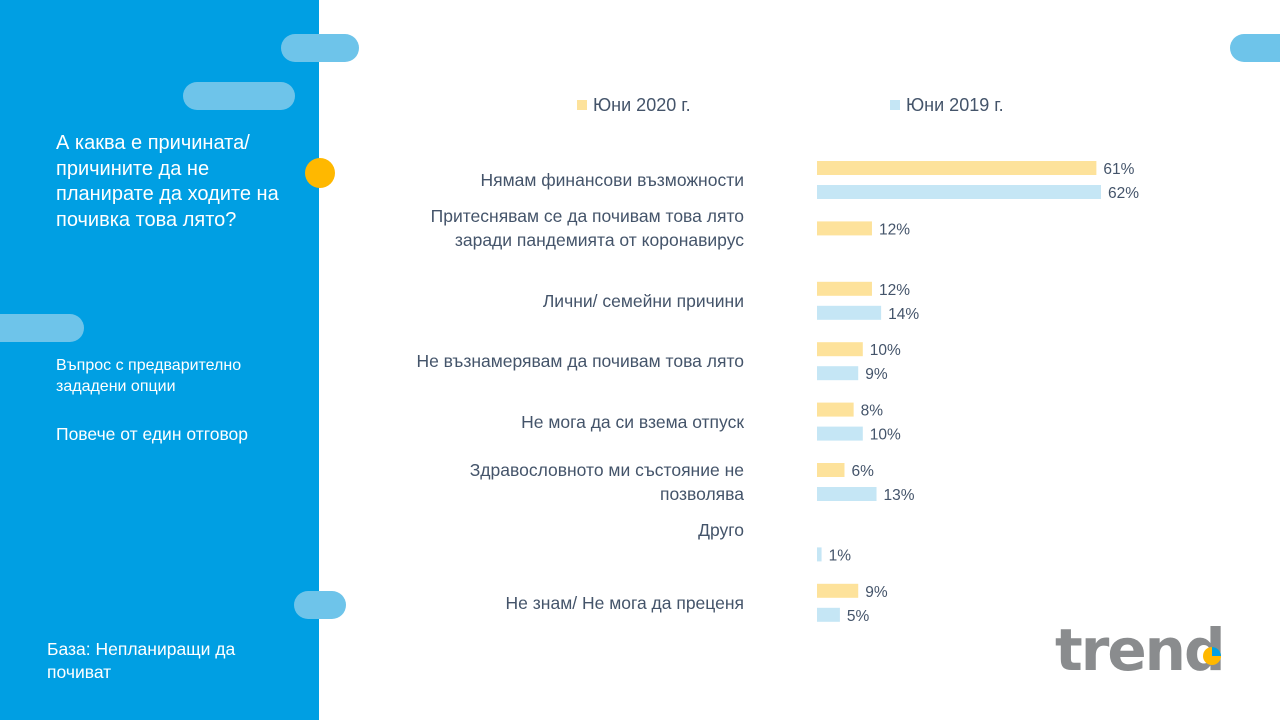 Image resolution: width=1280 pixels, height=720 pixels. What do you see at coordinates (582, 105) in the screenshot?
I see `legend-swatch-2020` at bounding box center [582, 105].